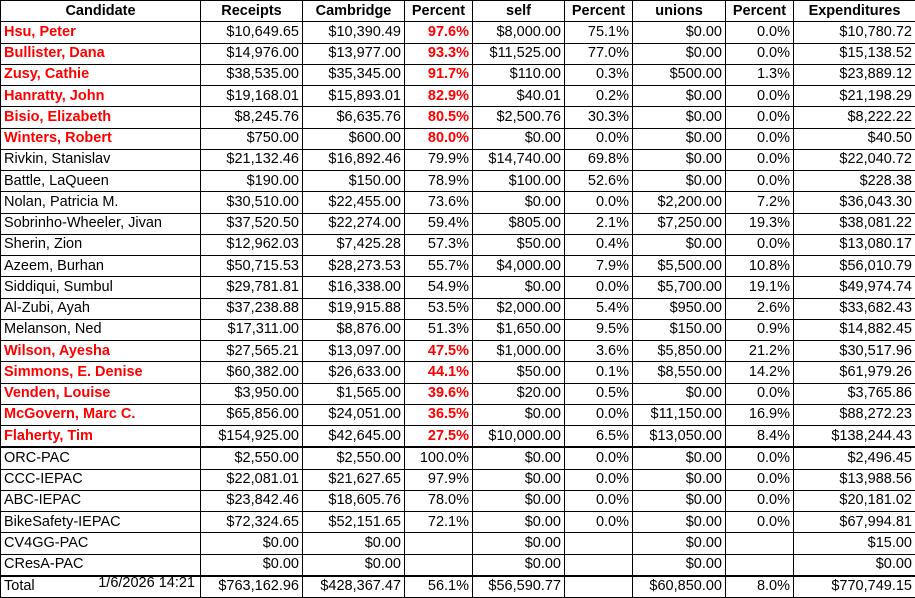 The width and height of the screenshot is (915, 598). I want to click on cell-expenditures: $49,974.74, so click(854, 287).